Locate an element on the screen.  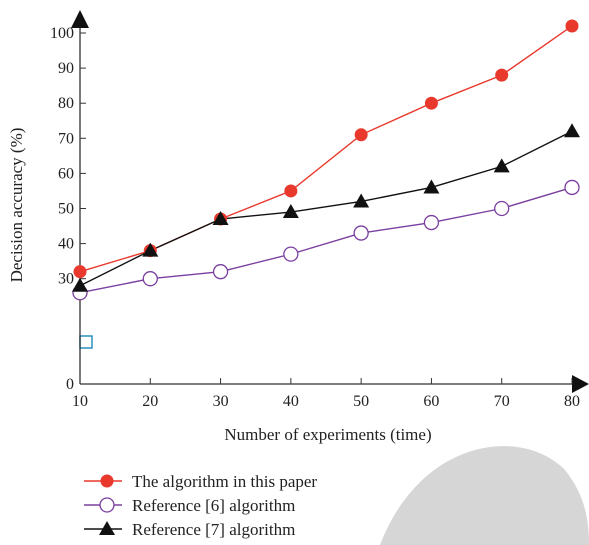
y-tick-label: 90 is located at coordinates (66, 68).